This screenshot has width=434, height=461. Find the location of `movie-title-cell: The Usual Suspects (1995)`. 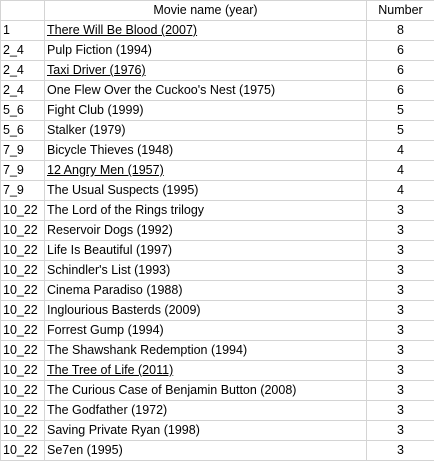

movie-title-cell: The Usual Suspects (1995) is located at coordinates (206, 191).